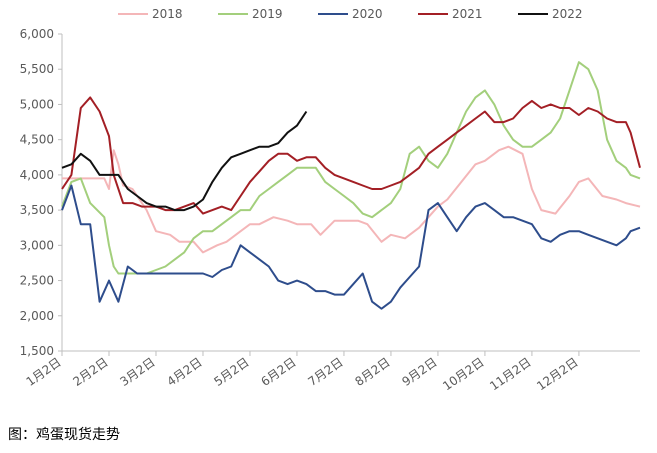  I want to click on y-tick-label: 5,500, so click(37, 69).